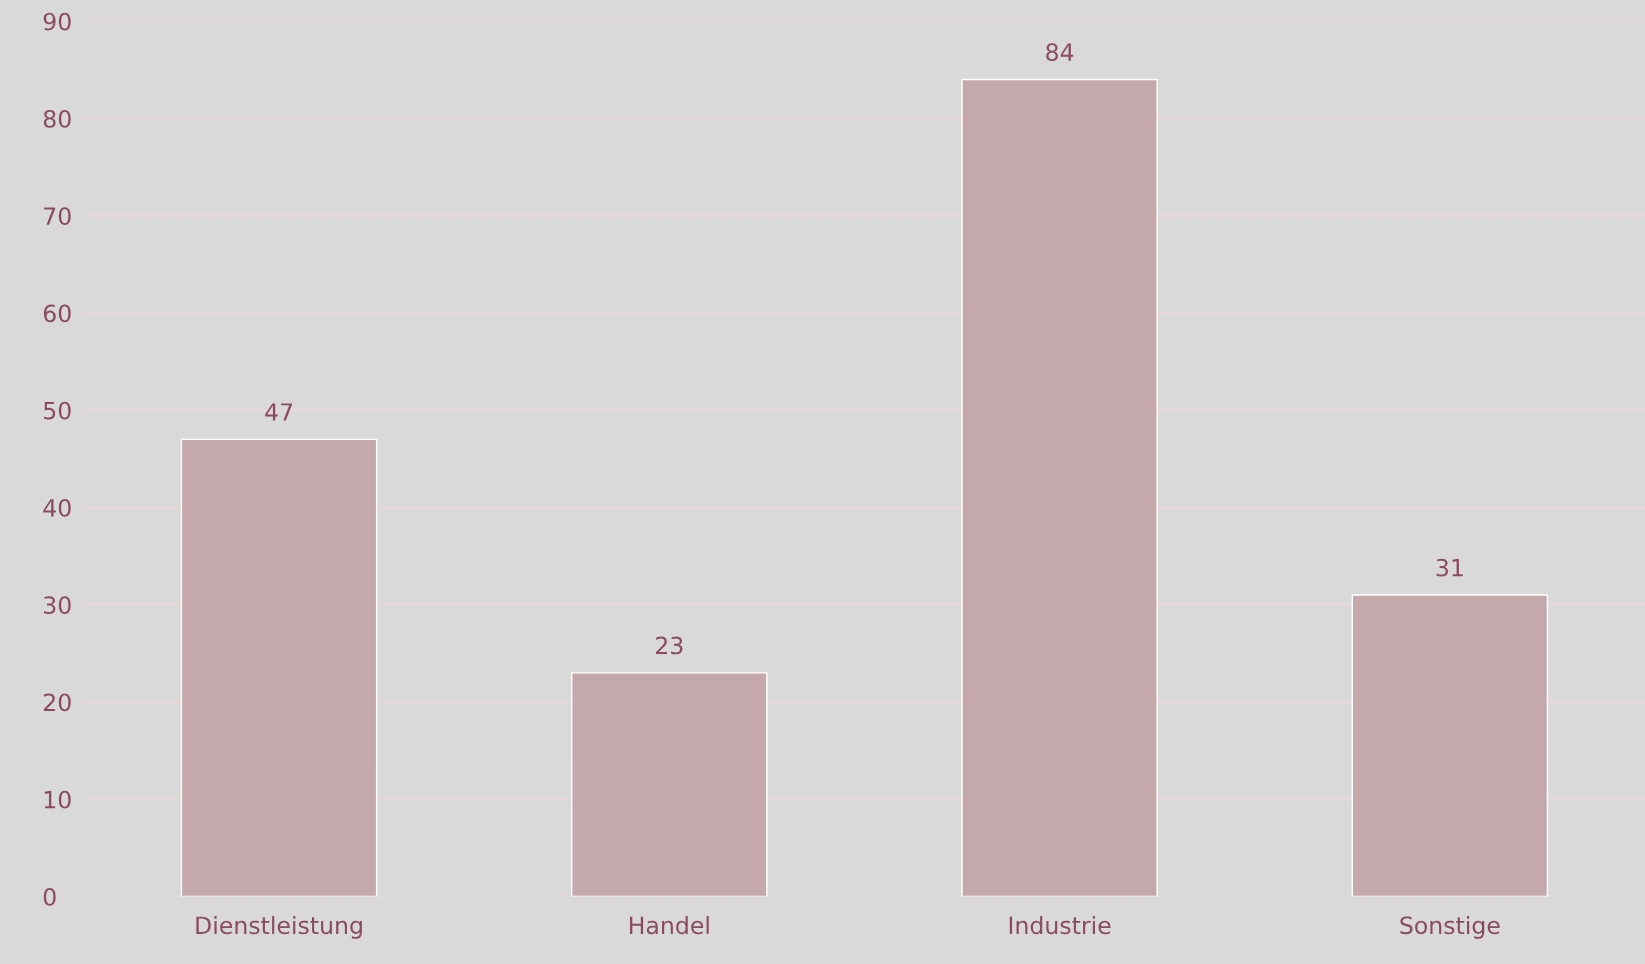 Image resolution: width=1645 pixels, height=964 pixels. What do you see at coordinates (669, 645) in the screenshot?
I see `data-label: 23` at bounding box center [669, 645].